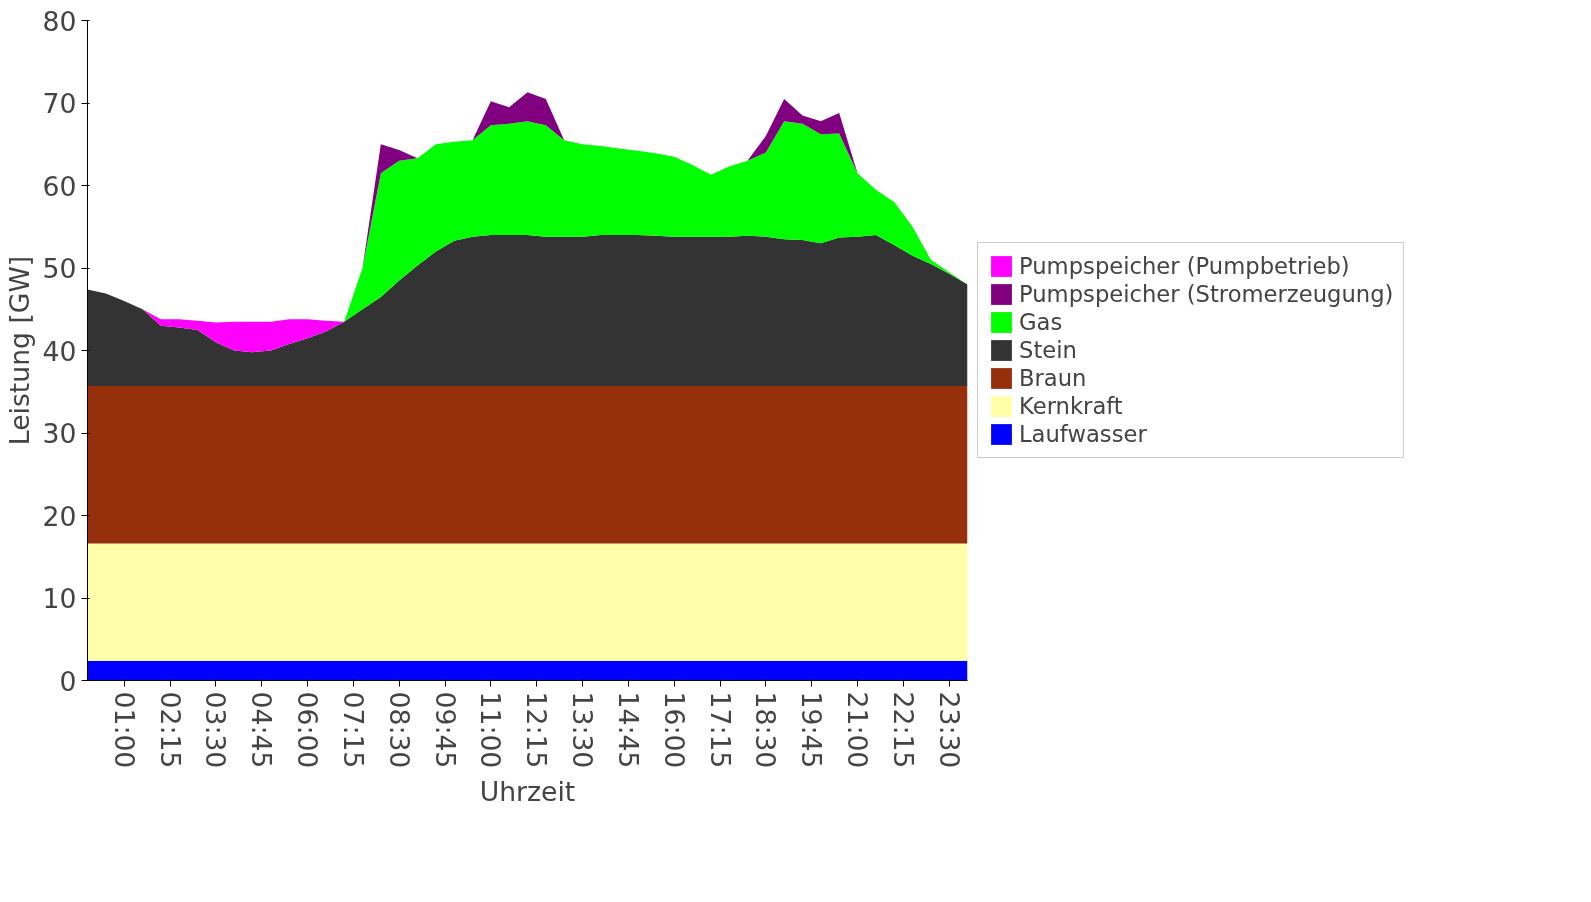 The height and width of the screenshot is (902, 1591). What do you see at coordinates (59, 516) in the screenshot?
I see `y-tick-label: 20` at bounding box center [59, 516].